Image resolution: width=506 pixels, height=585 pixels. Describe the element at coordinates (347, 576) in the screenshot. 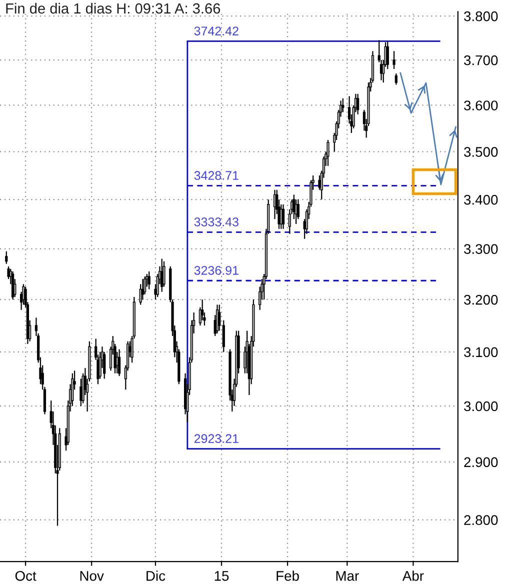

I see `x-tick-label: Mar` at that location.